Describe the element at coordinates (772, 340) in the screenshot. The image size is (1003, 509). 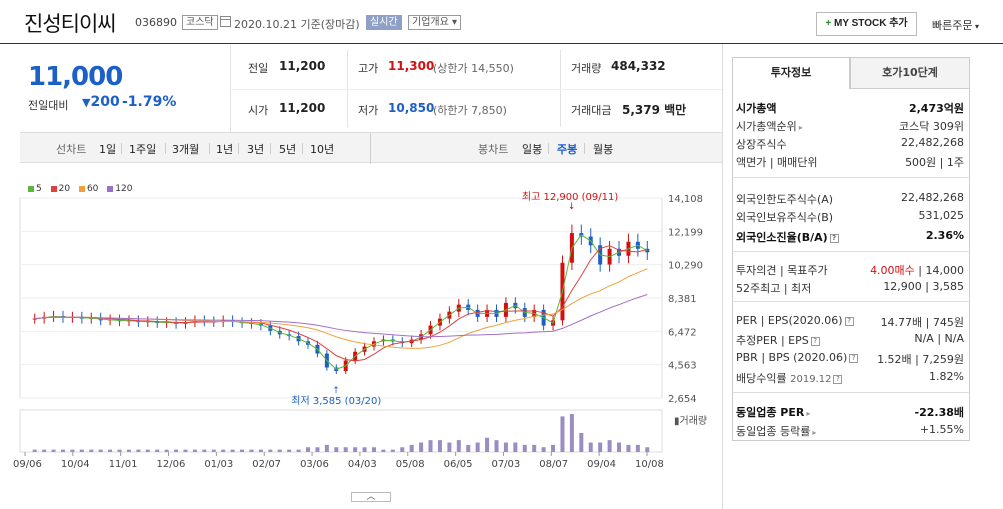
I see `row-label: 추정PER | EPS` at that location.